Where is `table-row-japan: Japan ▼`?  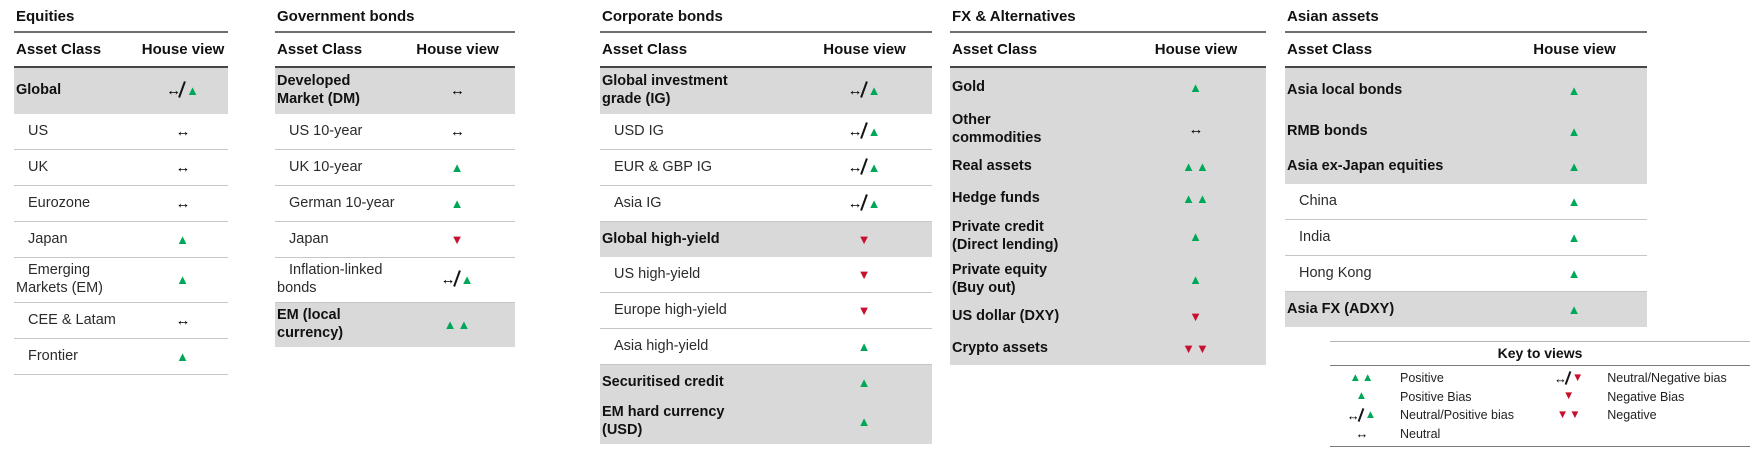
table-row-japan: Japan ▼ is located at coordinates (395, 240).